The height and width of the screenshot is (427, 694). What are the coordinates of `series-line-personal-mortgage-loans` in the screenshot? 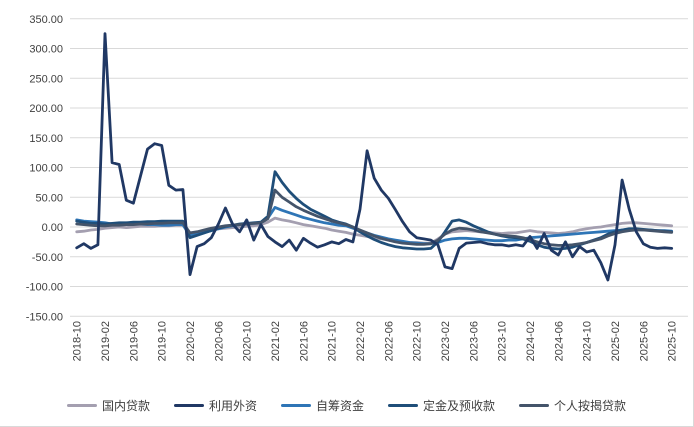 It's located at (374, 217).